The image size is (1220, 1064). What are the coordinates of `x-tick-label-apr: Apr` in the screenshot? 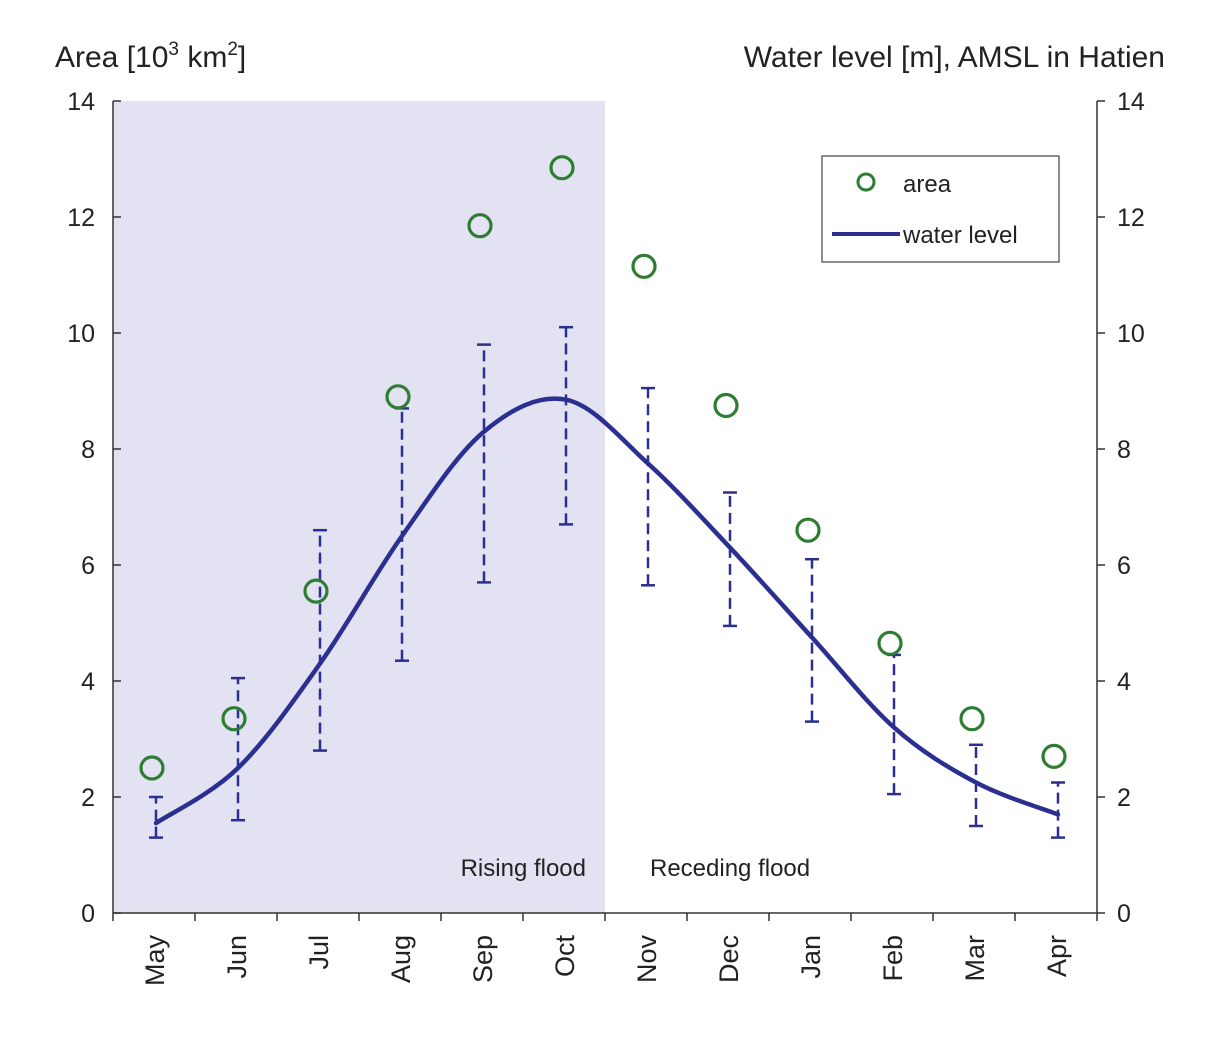 It's located at (1057, 956).